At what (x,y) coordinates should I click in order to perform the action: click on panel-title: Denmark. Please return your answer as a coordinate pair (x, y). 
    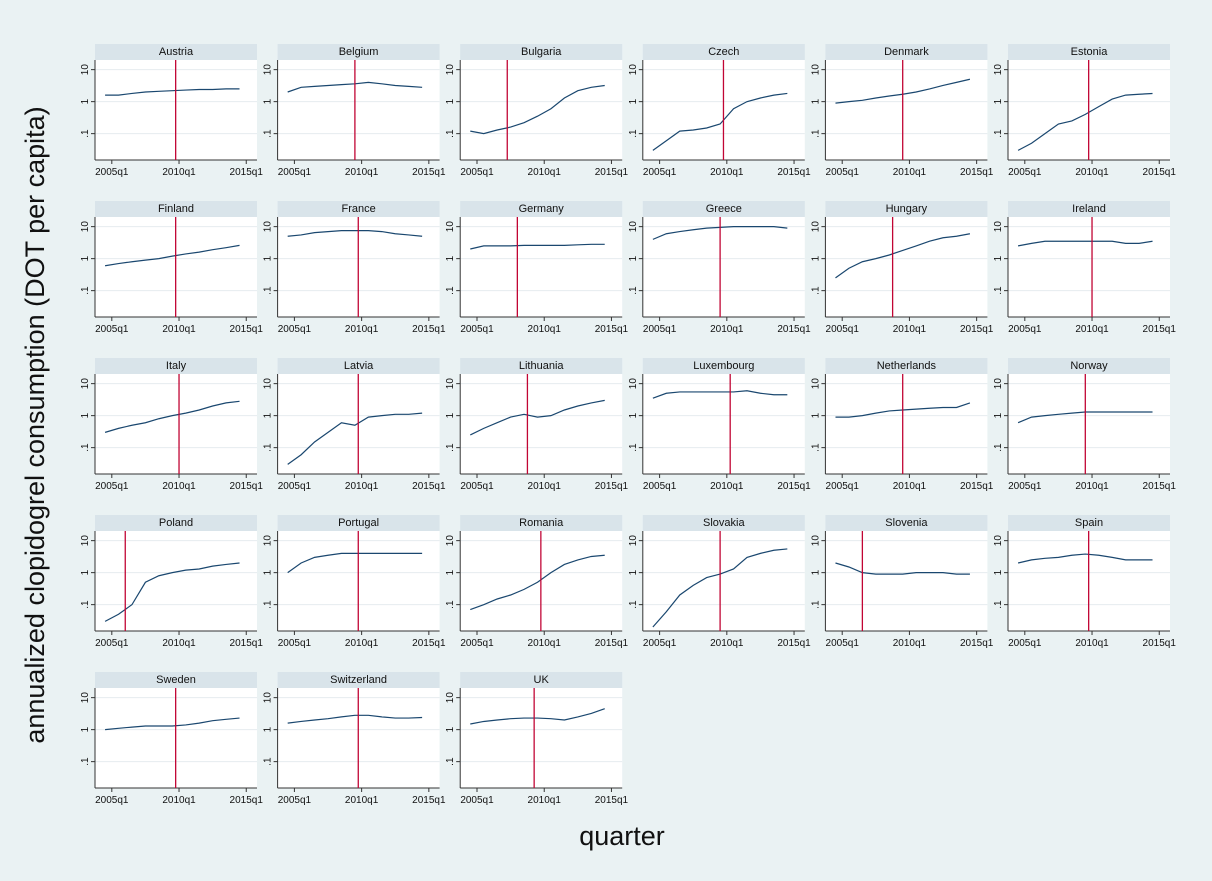
    Looking at the image, I should click on (906, 52).